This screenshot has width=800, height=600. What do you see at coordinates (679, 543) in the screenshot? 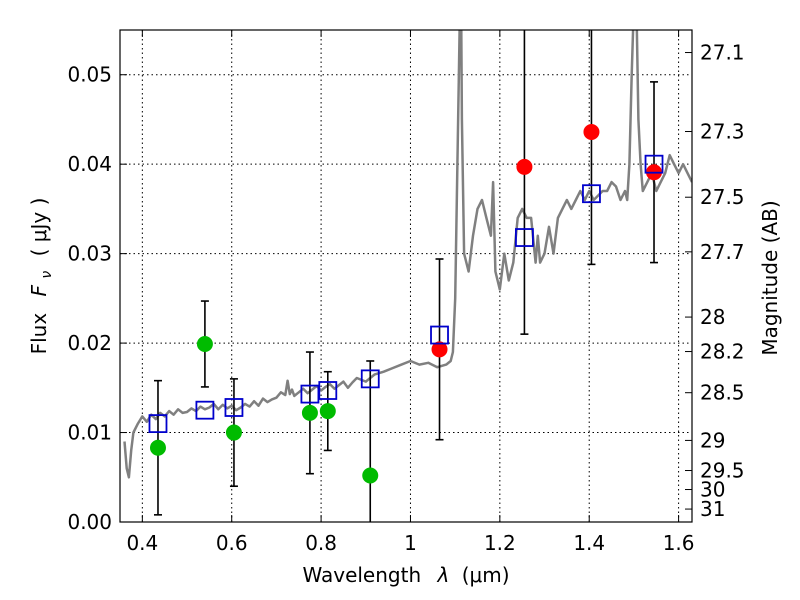
I see `x-tick-label: 1.6` at bounding box center [679, 543].